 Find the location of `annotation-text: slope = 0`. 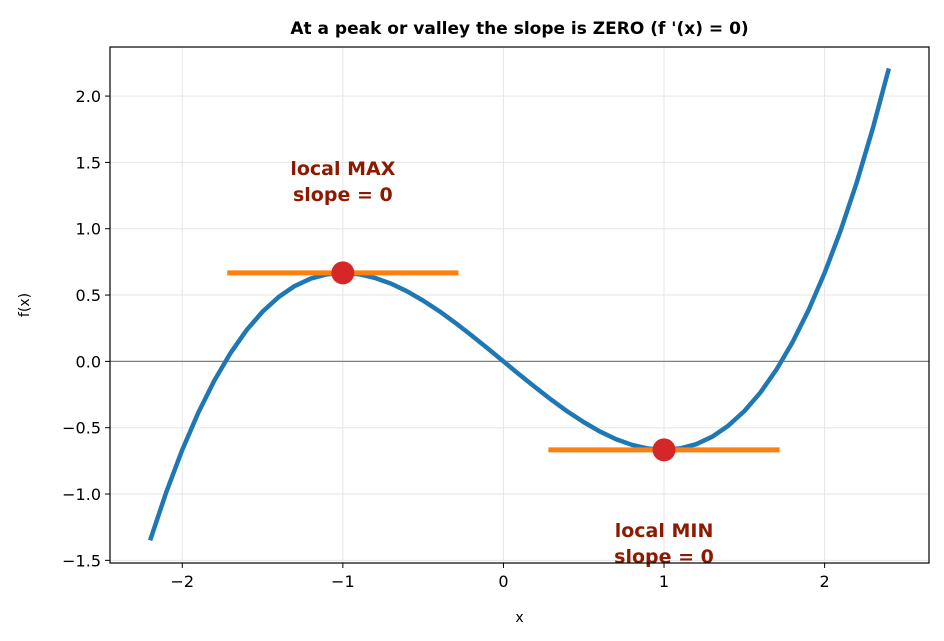

annotation-text: slope = 0 is located at coordinates (343, 195).